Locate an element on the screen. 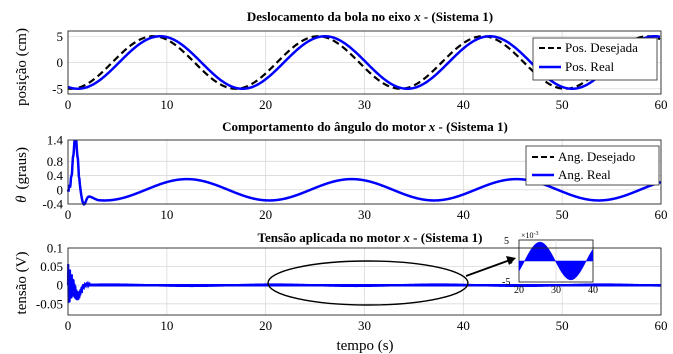 The image size is (673, 354). panel-voltage-ylabel: tensão (V) is located at coordinates (22, 283).